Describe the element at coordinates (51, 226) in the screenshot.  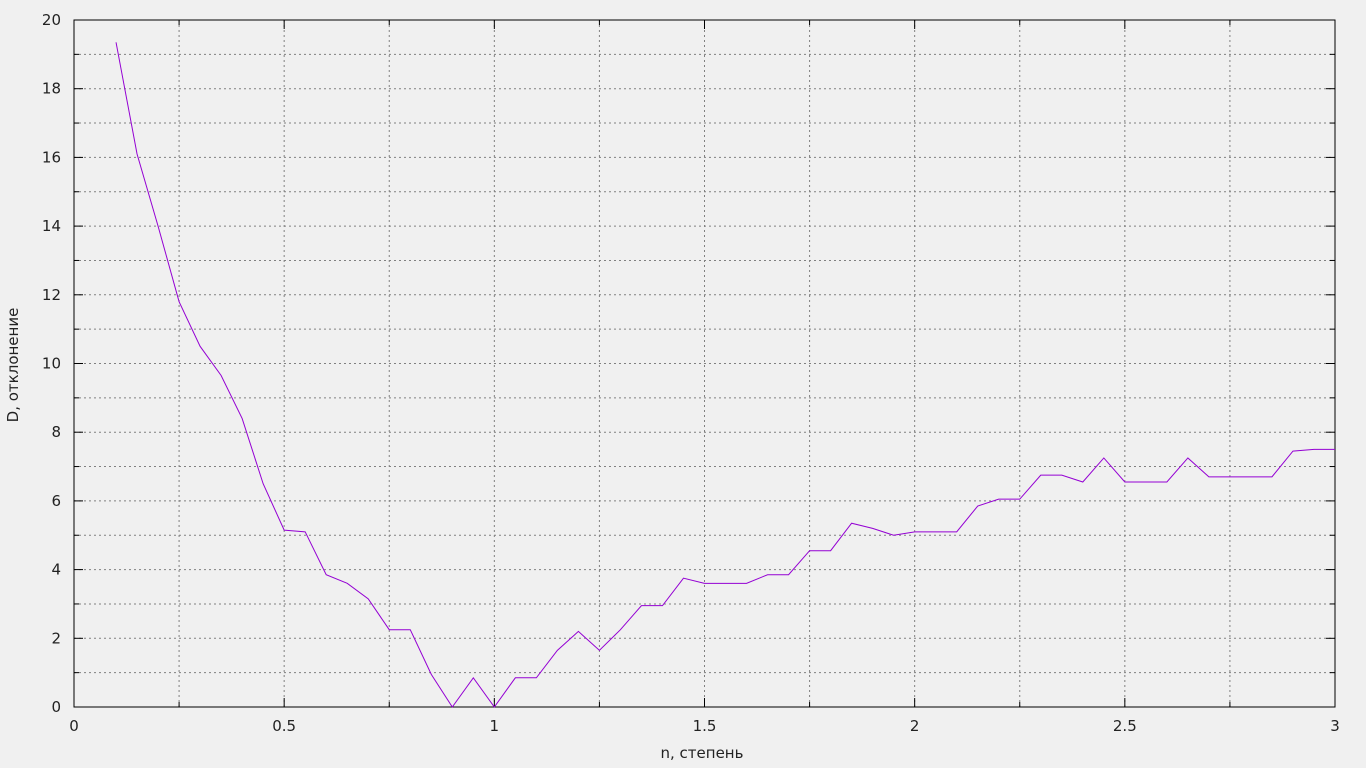
I see `y-tick-label: 14` at that location.